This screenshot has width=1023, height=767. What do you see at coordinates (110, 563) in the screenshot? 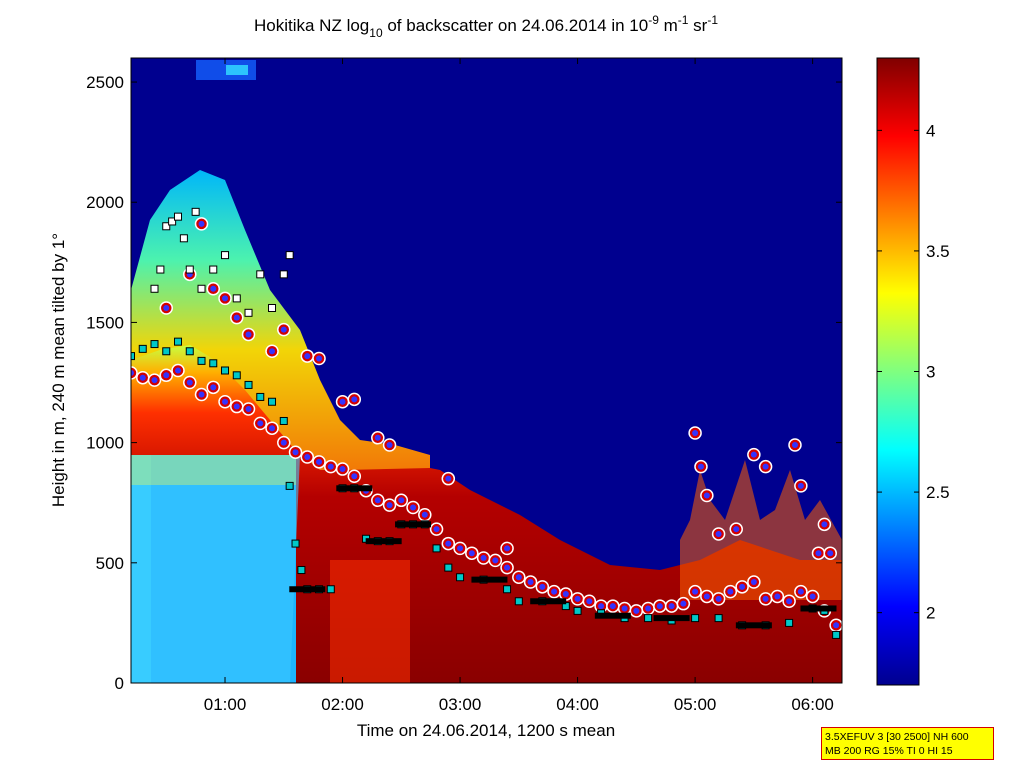
I see `y-tick-label: 500` at bounding box center [110, 563].